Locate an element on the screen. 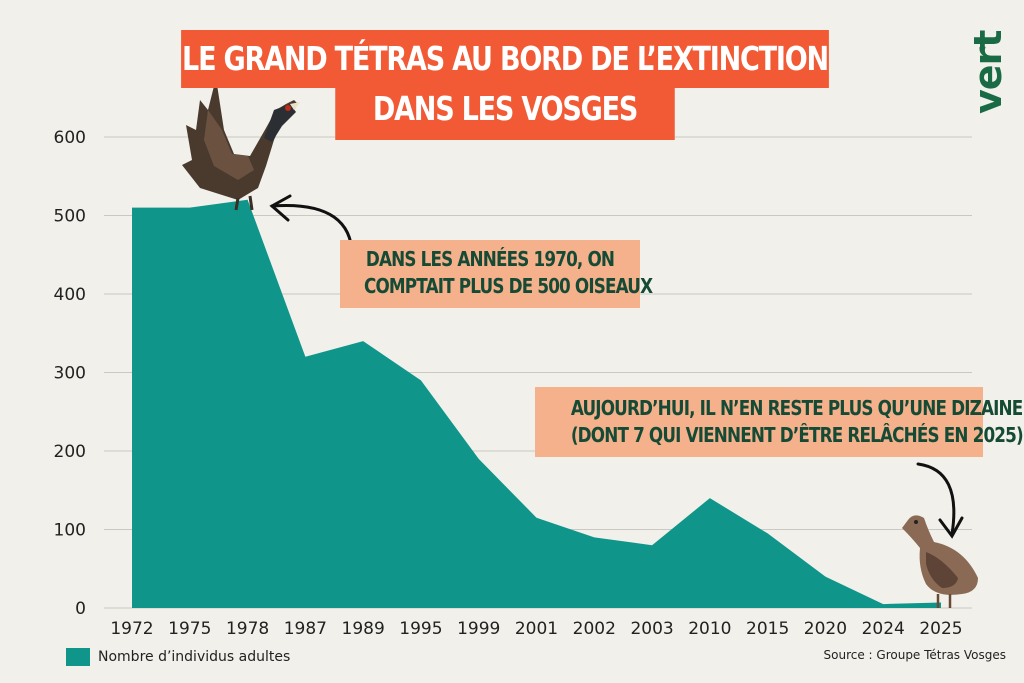 The width and height of the screenshot is (1024, 683). x-tick-label: 1987 is located at coordinates (305, 629).